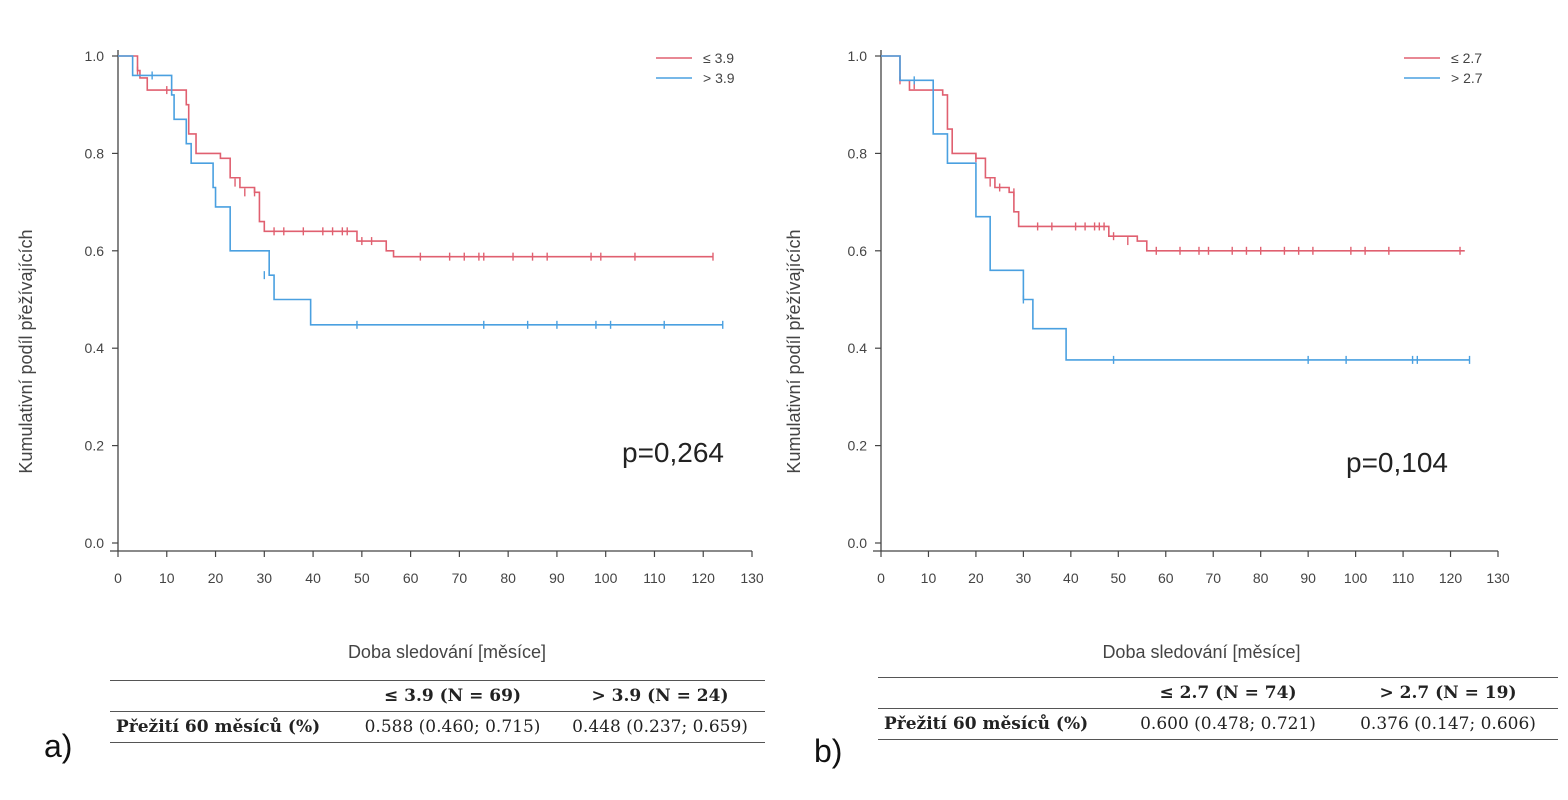 Image resolution: width=1568 pixels, height=800 pixels. I want to click on panel-label-b: b), so click(828, 751).